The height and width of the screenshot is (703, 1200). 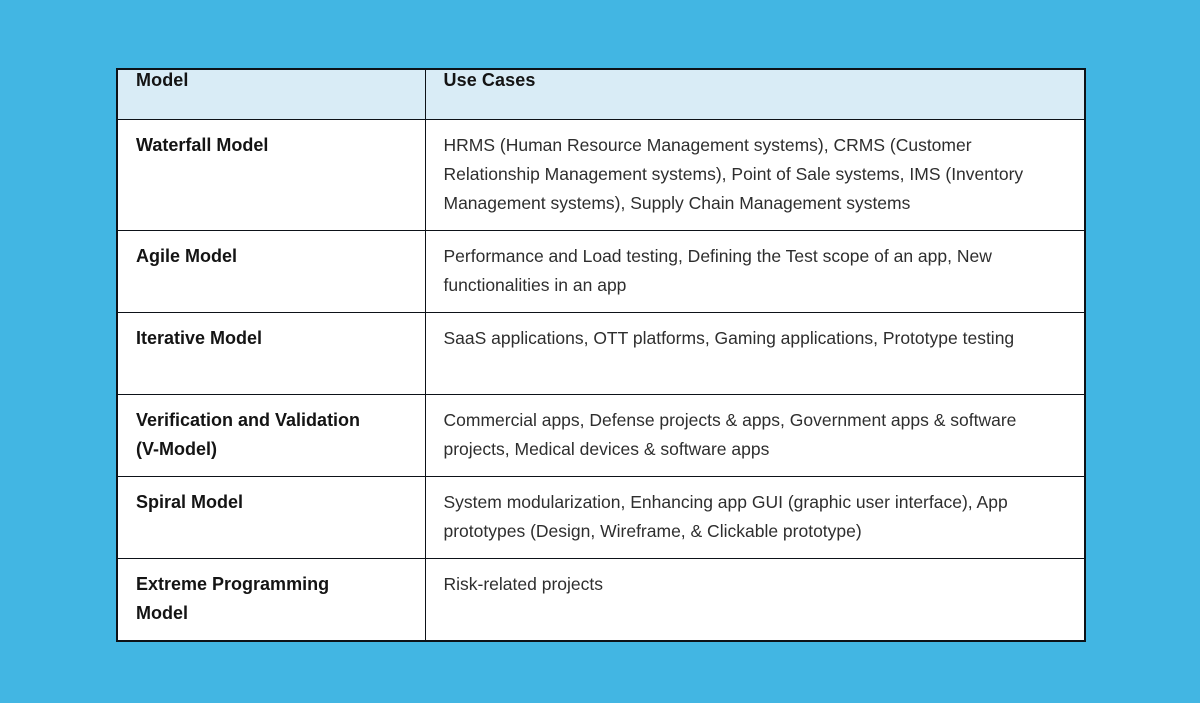 I want to click on column-header-model: Model, so click(x=271, y=94).